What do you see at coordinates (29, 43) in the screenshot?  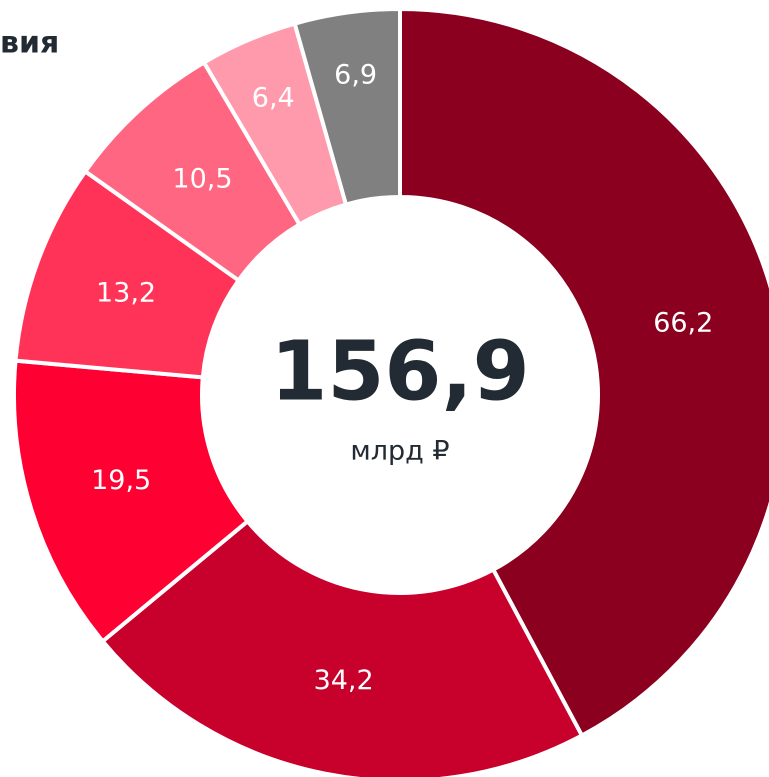 I see `chart-title: вия` at bounding box center [29, 43].